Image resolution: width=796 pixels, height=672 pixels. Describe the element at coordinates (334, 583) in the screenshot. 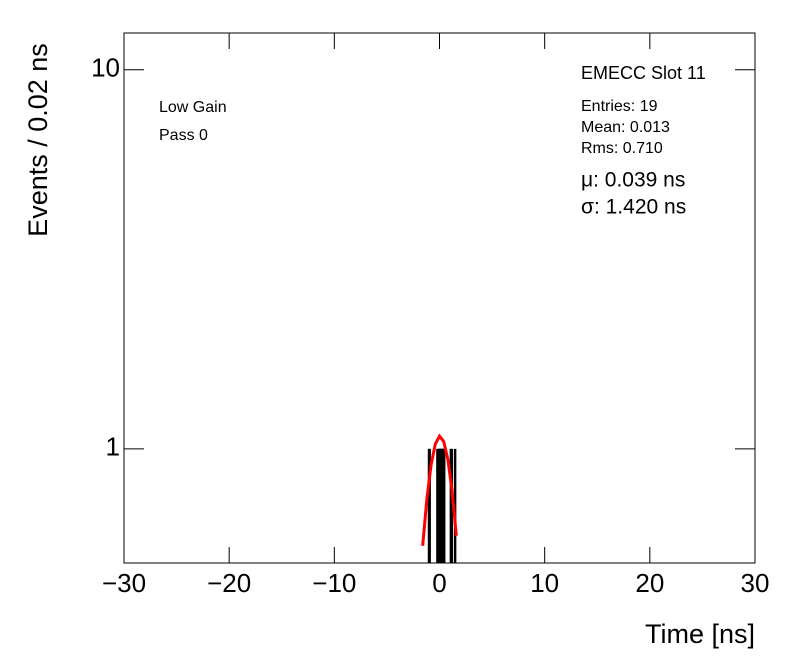

I see `x-tick-label: −10` at that location.